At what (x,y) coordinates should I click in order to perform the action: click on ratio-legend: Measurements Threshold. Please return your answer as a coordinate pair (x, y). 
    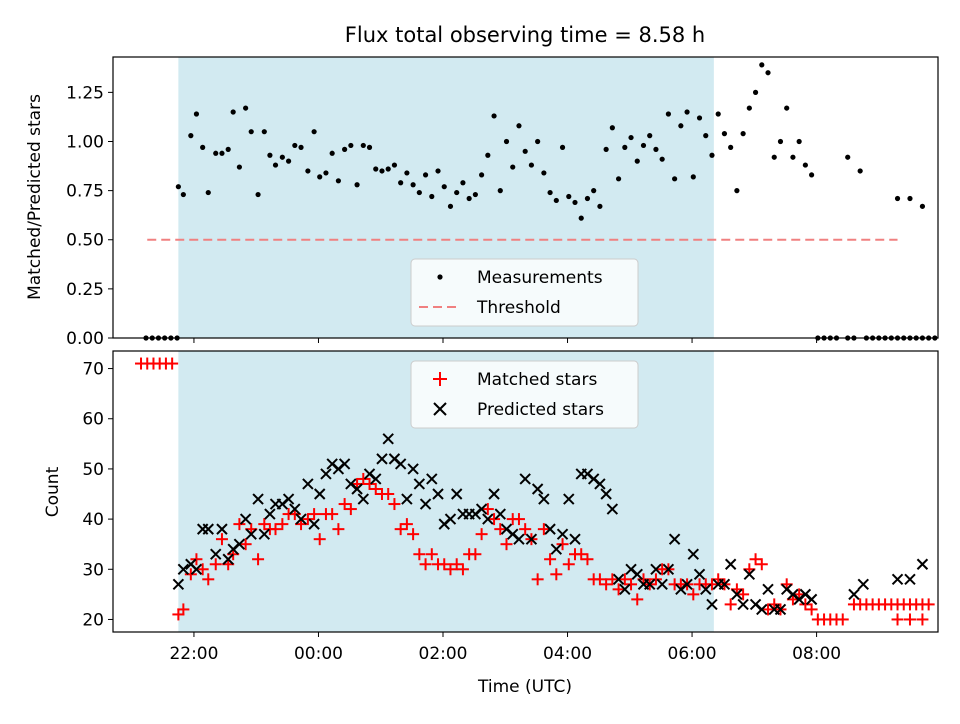
    Looking at the image, I should click on (524, 292).